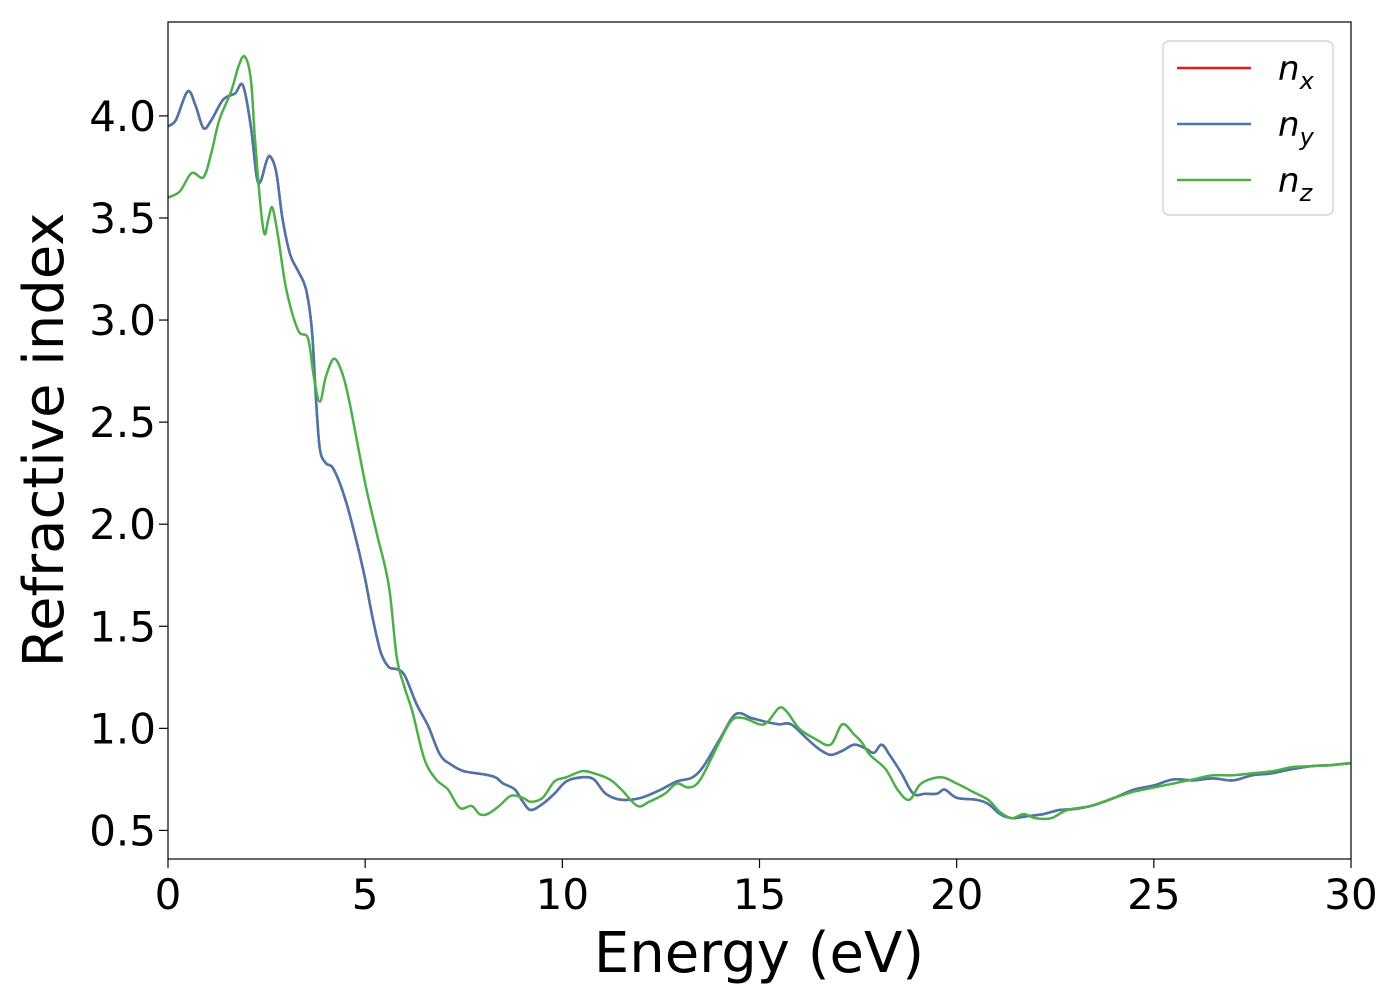 This screenshot has height=1000, width=1400. Describe the element at coordinates (122, 422) in the screenshot. I see `y-tick-label: 2.5` at that location.